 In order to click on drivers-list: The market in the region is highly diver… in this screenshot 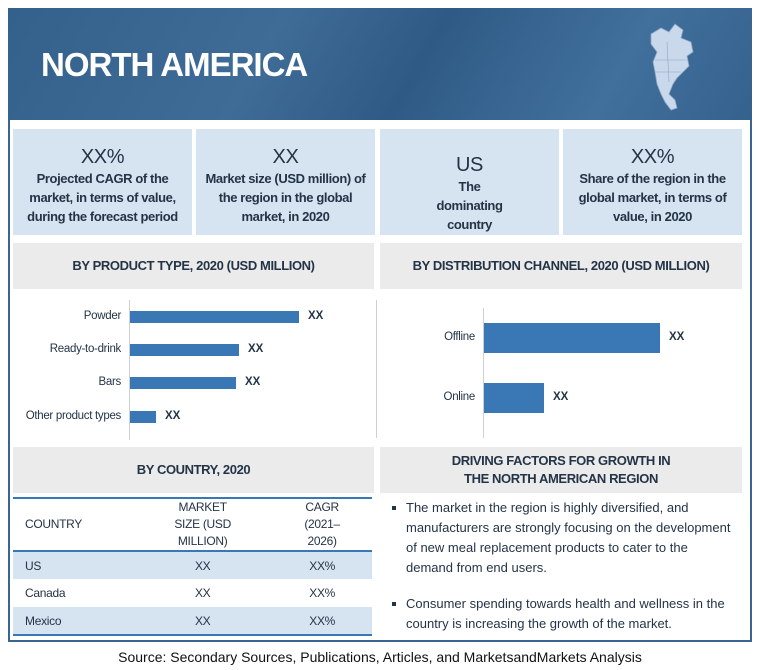, I will do `click(562, 572)`.